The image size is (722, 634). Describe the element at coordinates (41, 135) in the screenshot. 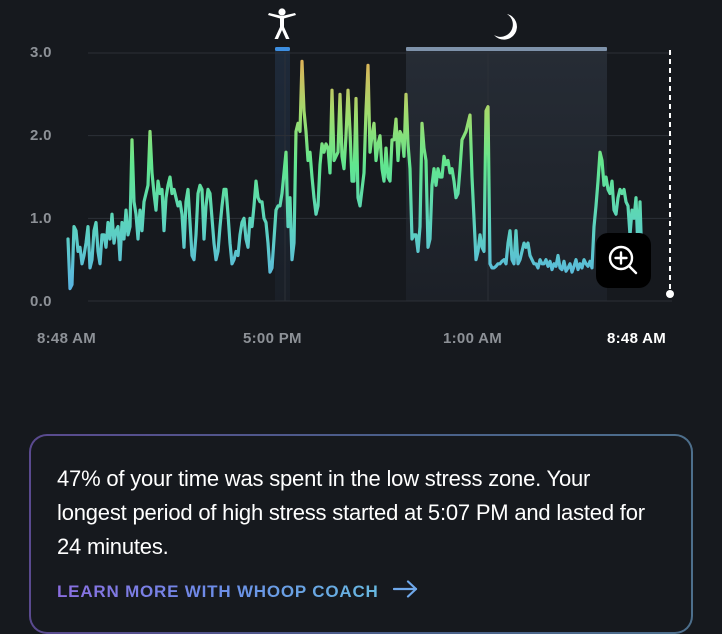

I see `y-tick-label: 2.0` at that location.